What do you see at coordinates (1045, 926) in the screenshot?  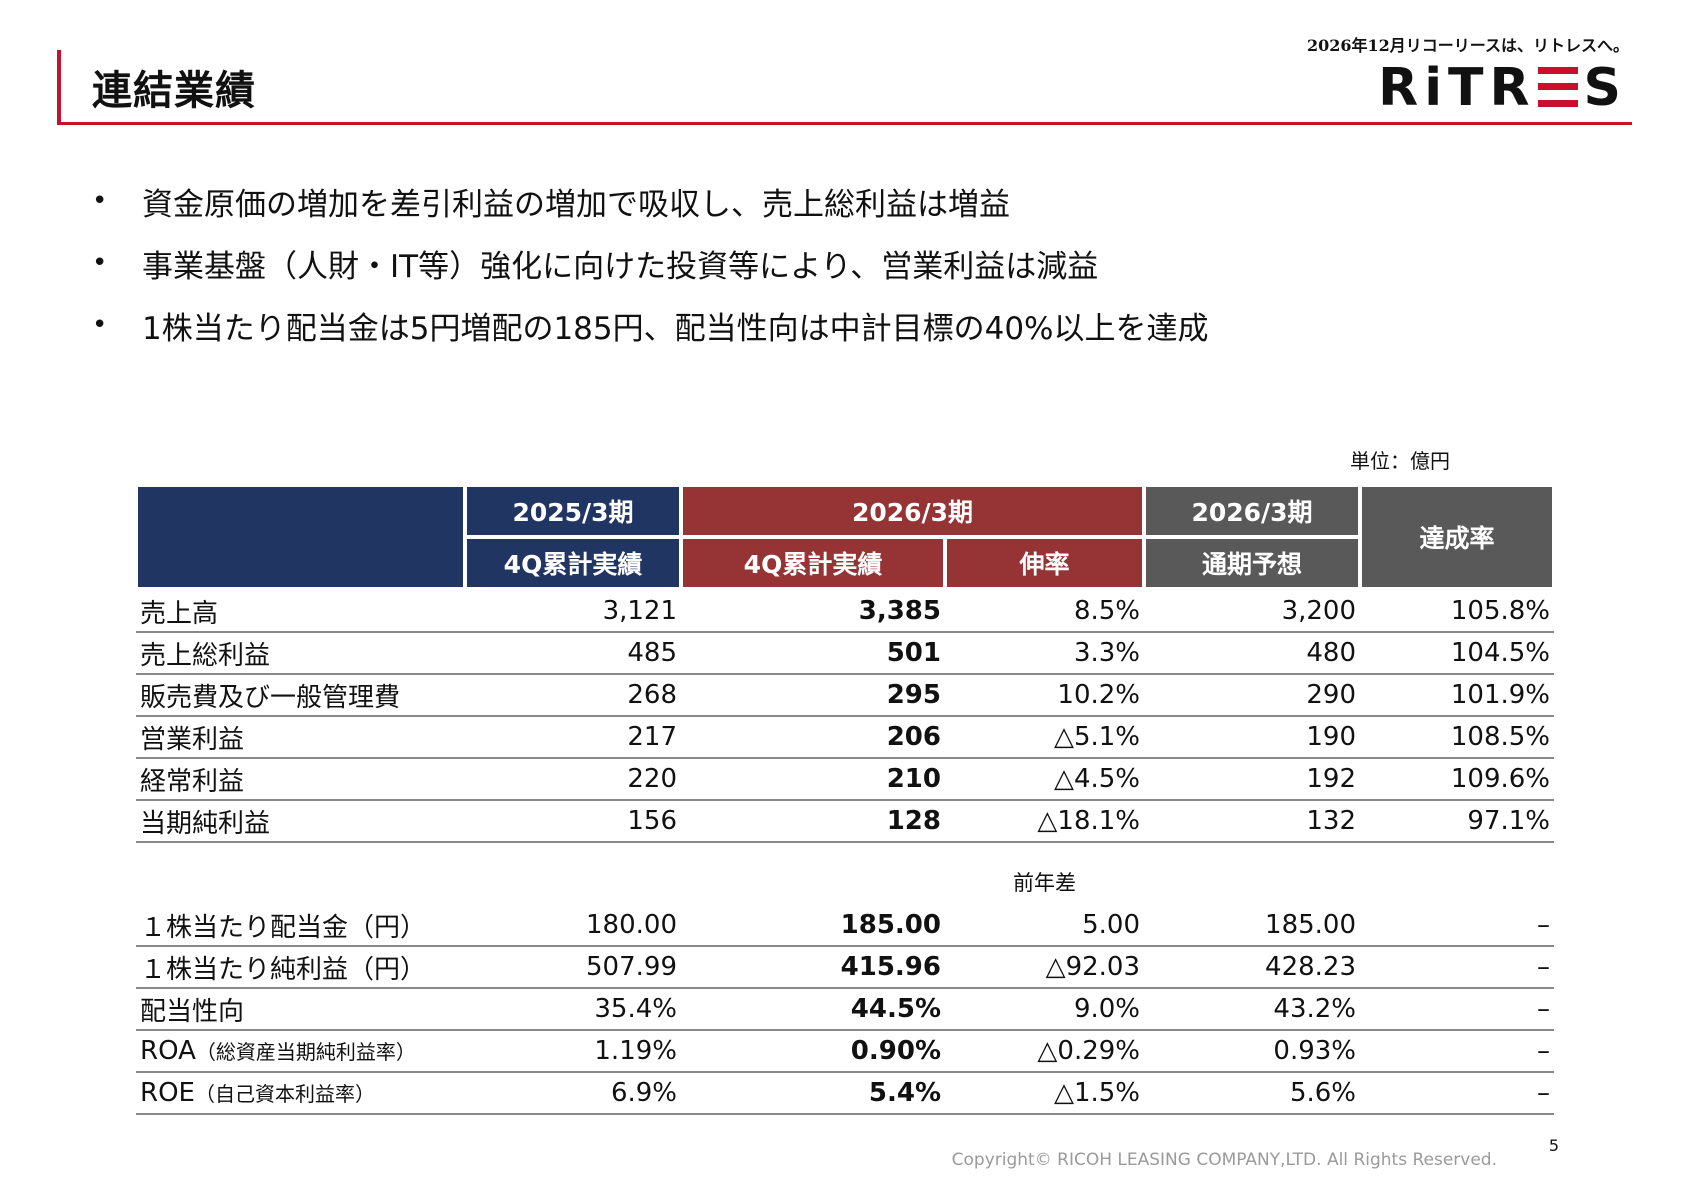 I see `value-diff: 5.00` at bounding box center [1045, 926].